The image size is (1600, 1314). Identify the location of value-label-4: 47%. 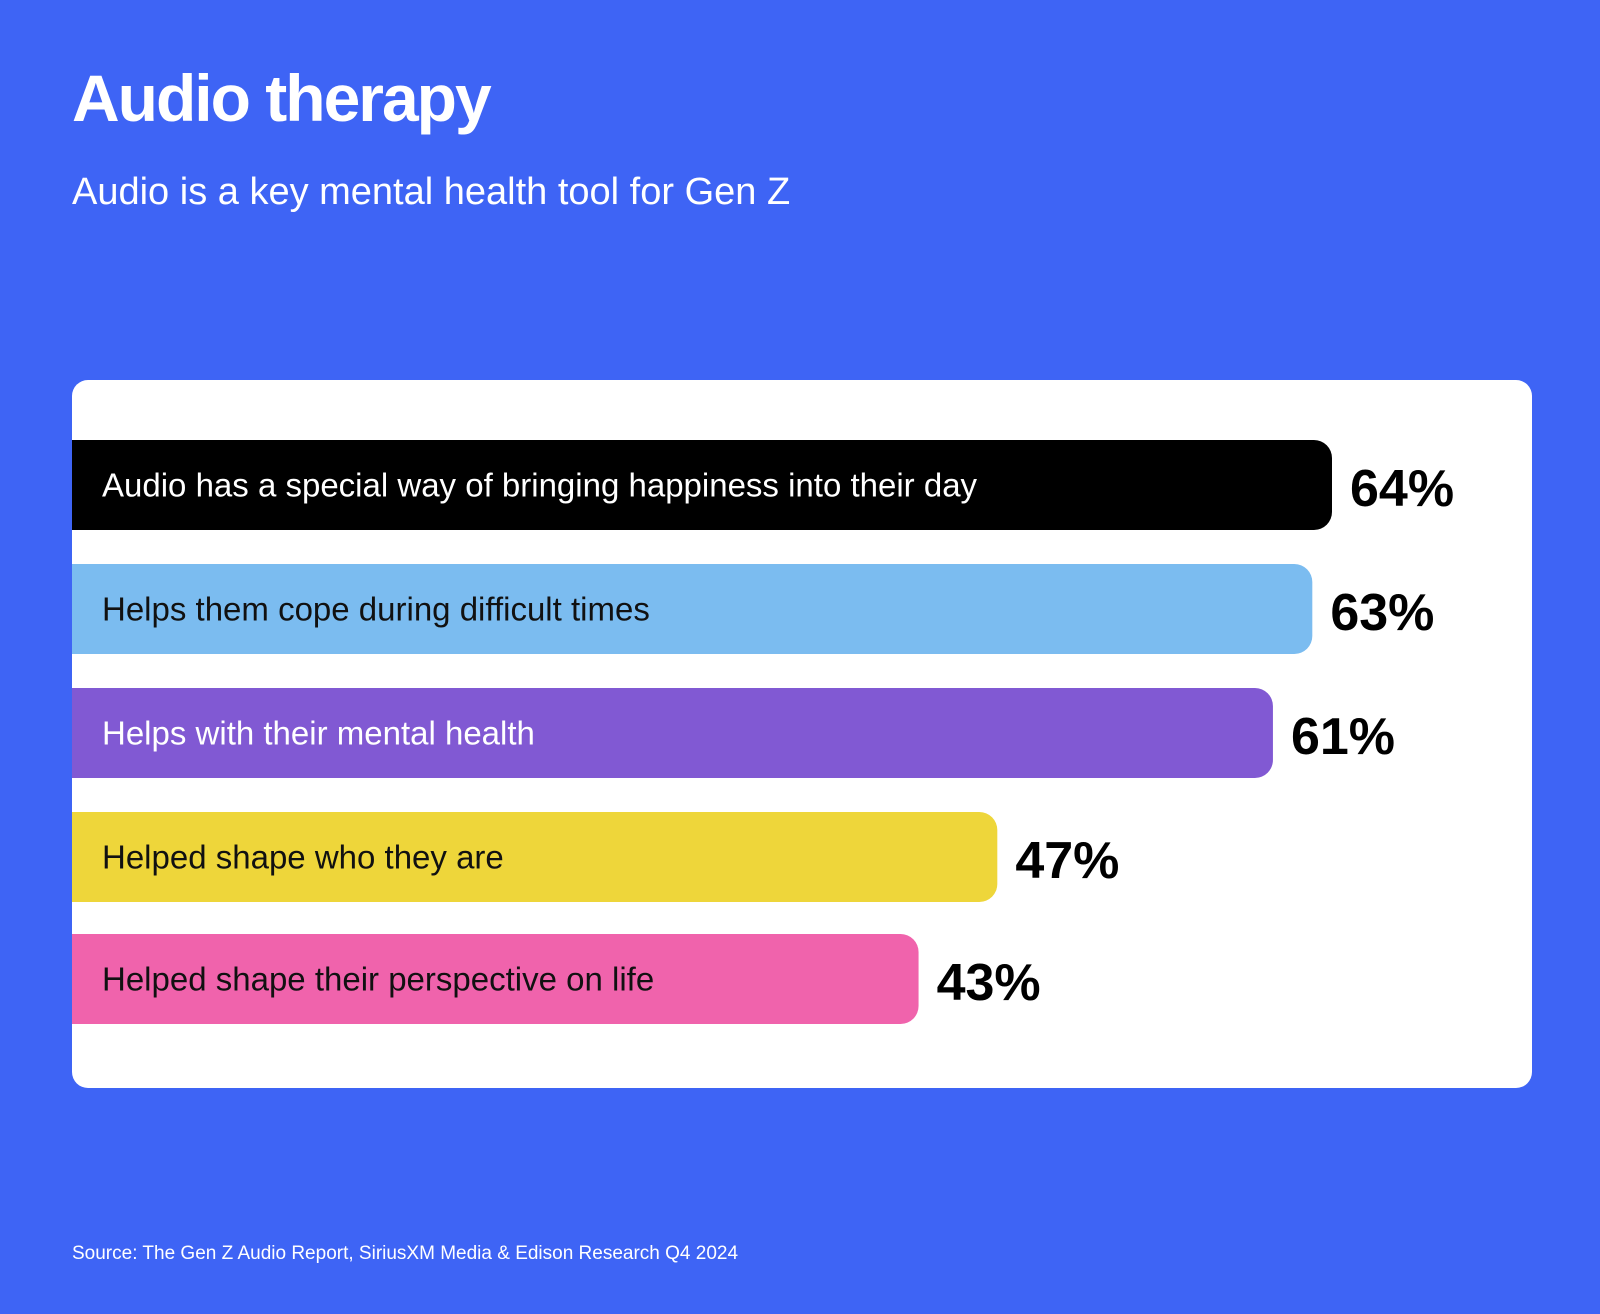
(1067, 861).